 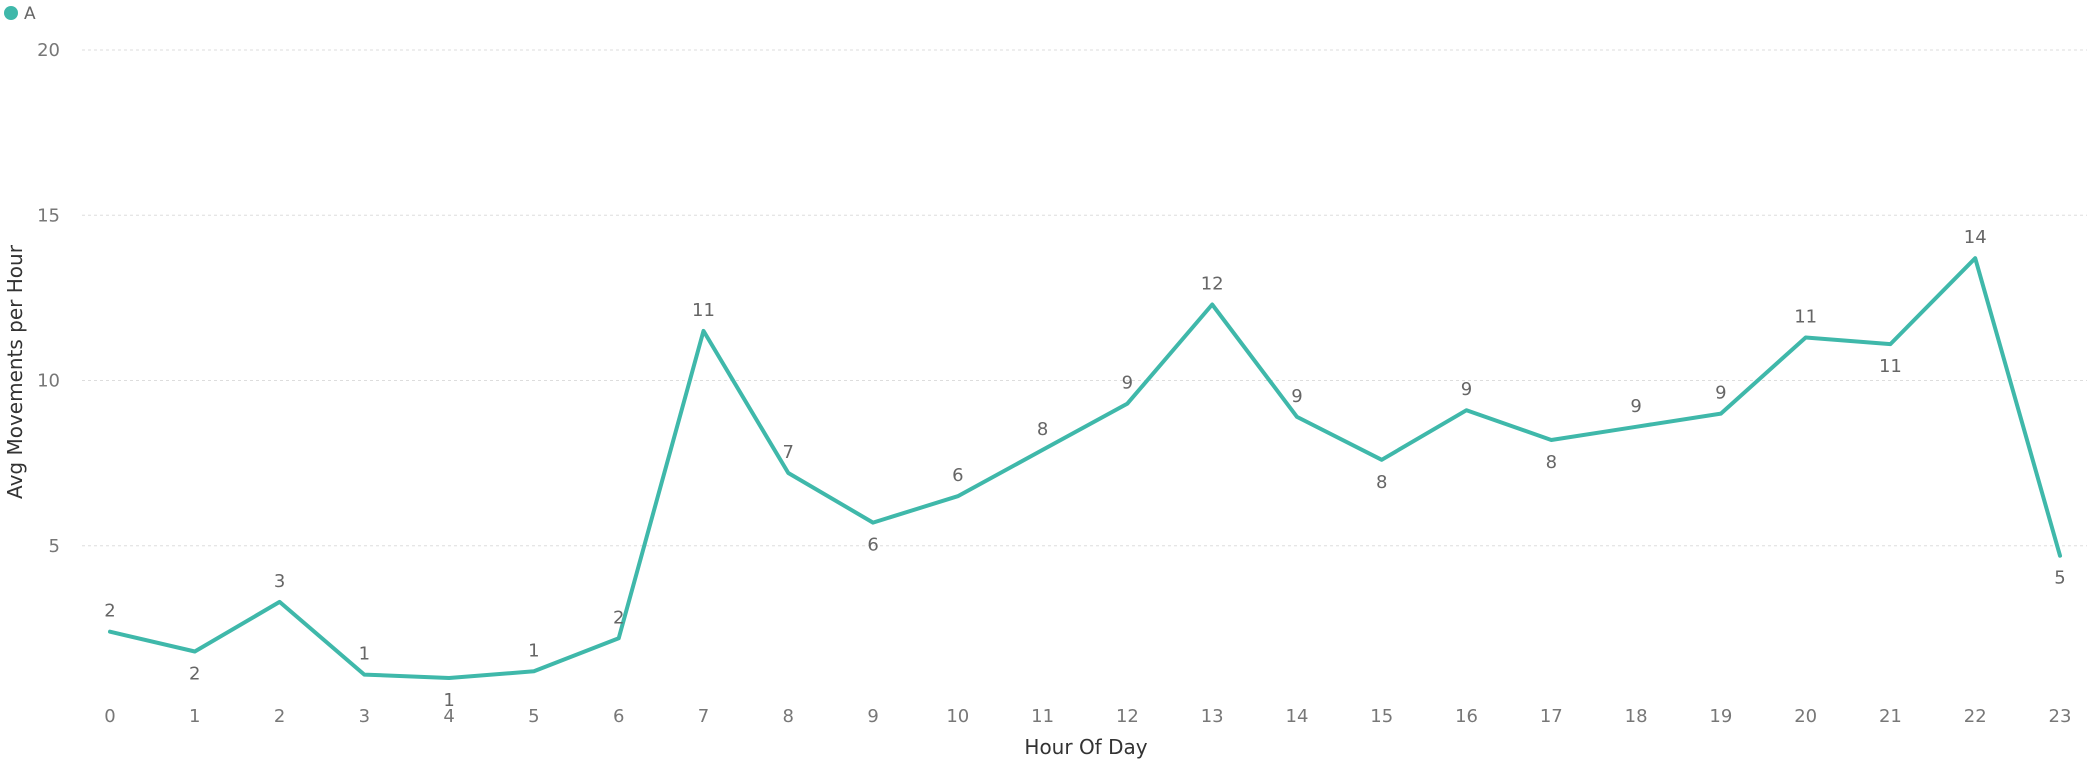 I want to click on y-tick-label: 5, so click(x=54, y=546).